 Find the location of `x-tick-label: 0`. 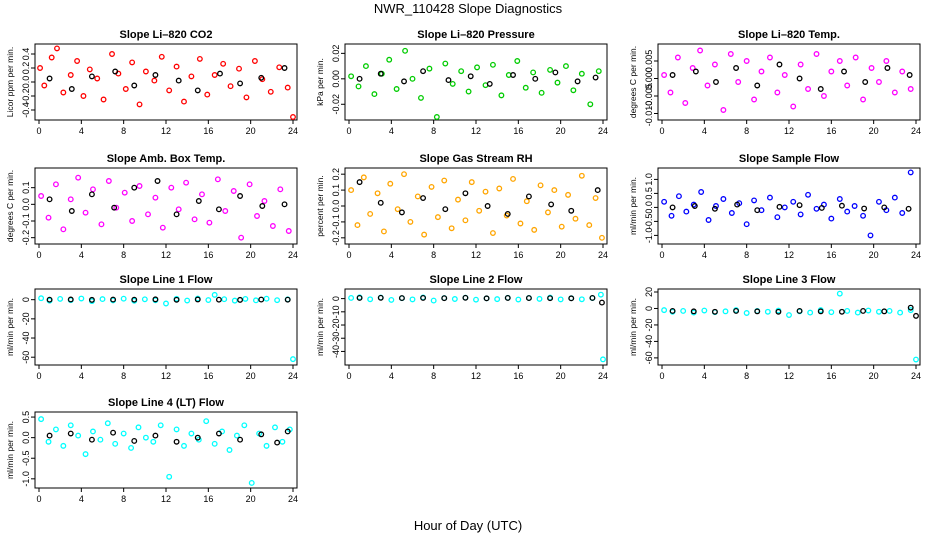

x-tick-label: 0 is located at coordinates (348, 376).